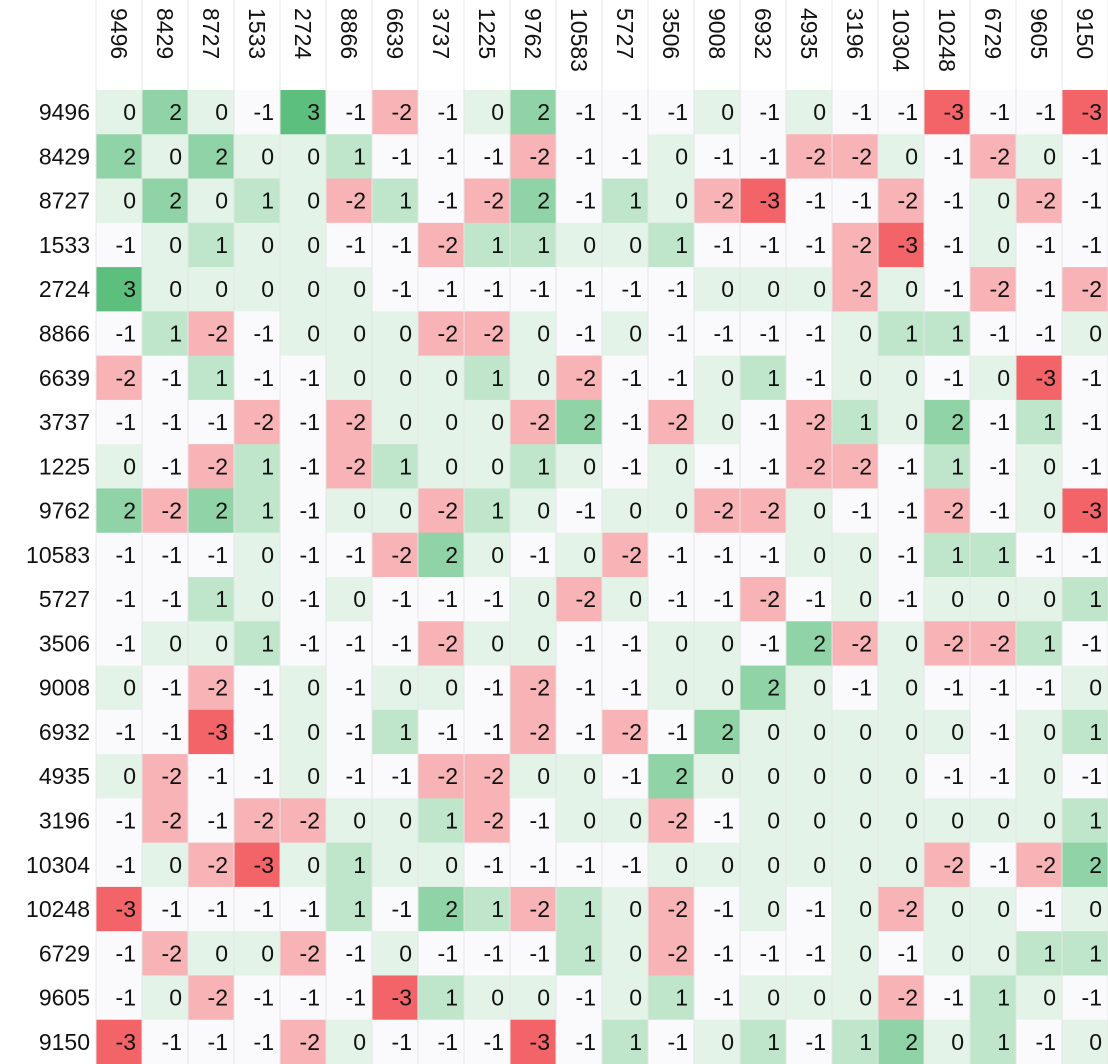 This screenshot has width=1108, height=1064. Describe the element at coordinates (64, 422) in the screenshot. I see `row-label: 3737` at that location.